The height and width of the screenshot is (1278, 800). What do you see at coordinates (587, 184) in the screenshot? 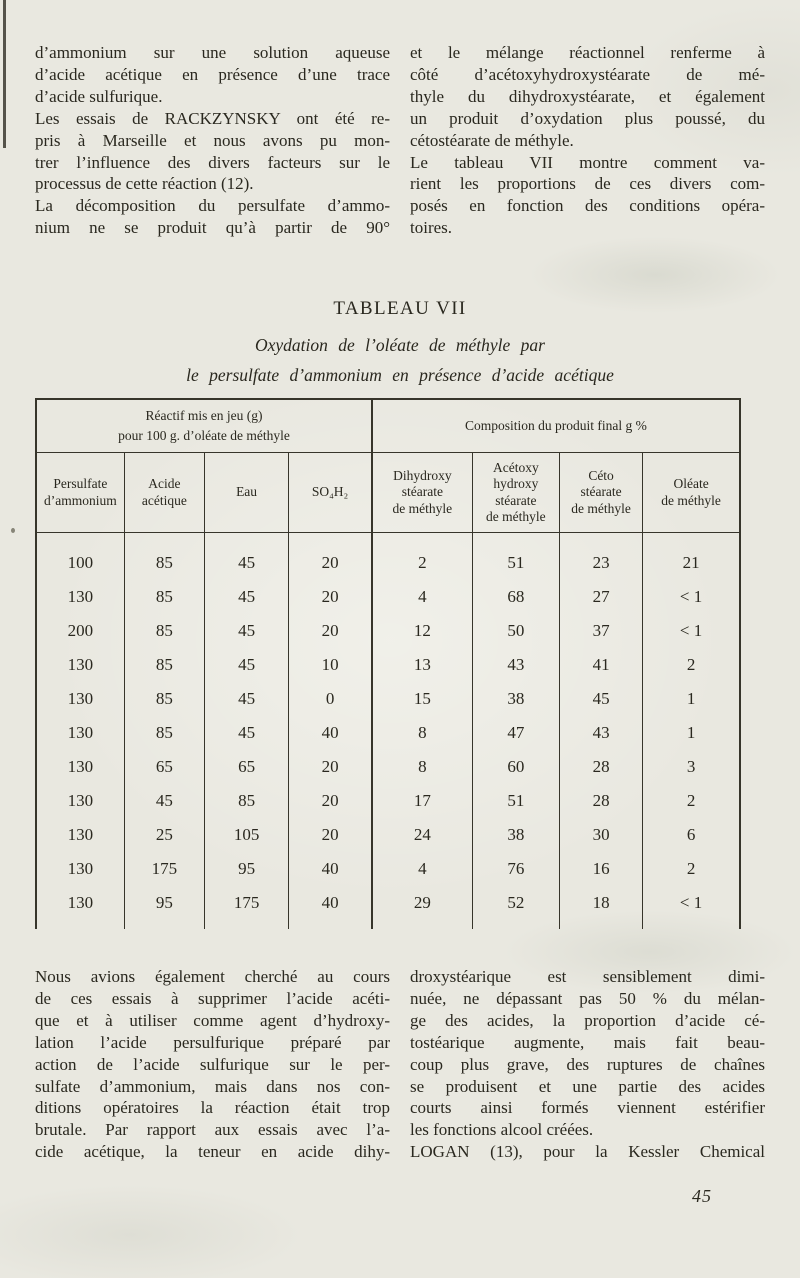
I see `text-line: rient les proportions de ces divers com-` at bounding box center [587, 184].